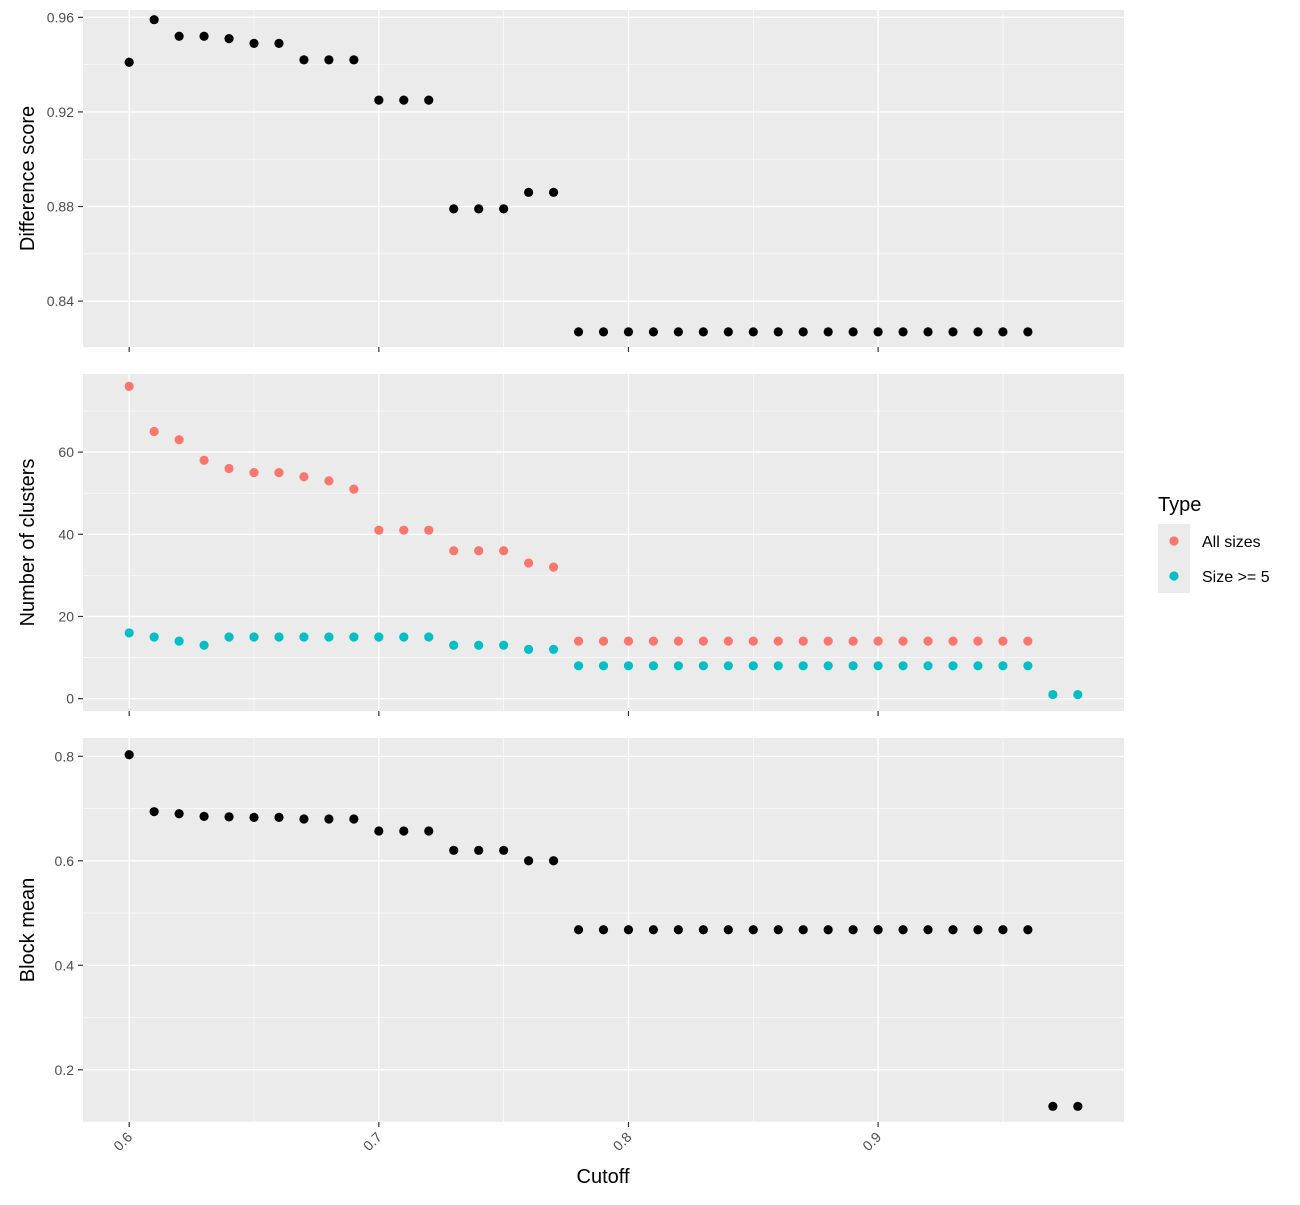  Describe the element at coordinates (871, 1141) in the screenshot. I see `x-tick-label: 0.9` at that location.